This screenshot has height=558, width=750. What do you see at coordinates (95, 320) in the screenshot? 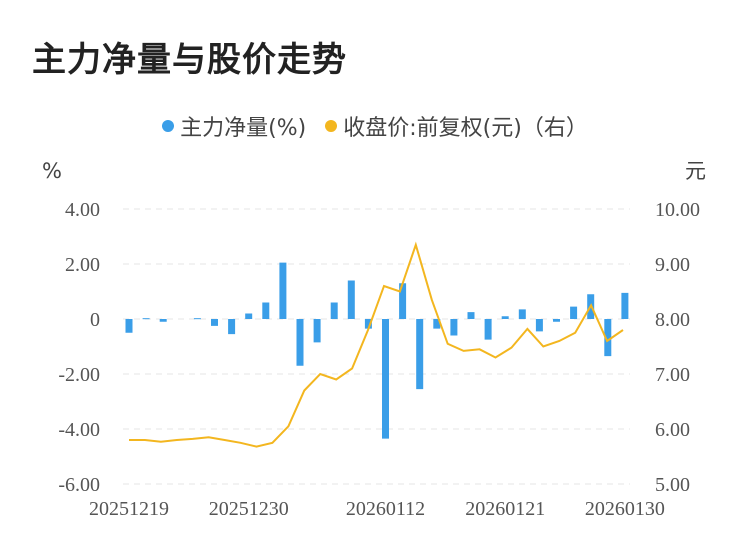
I see `left-tick-label: 0` at bounding box center [95, 320].